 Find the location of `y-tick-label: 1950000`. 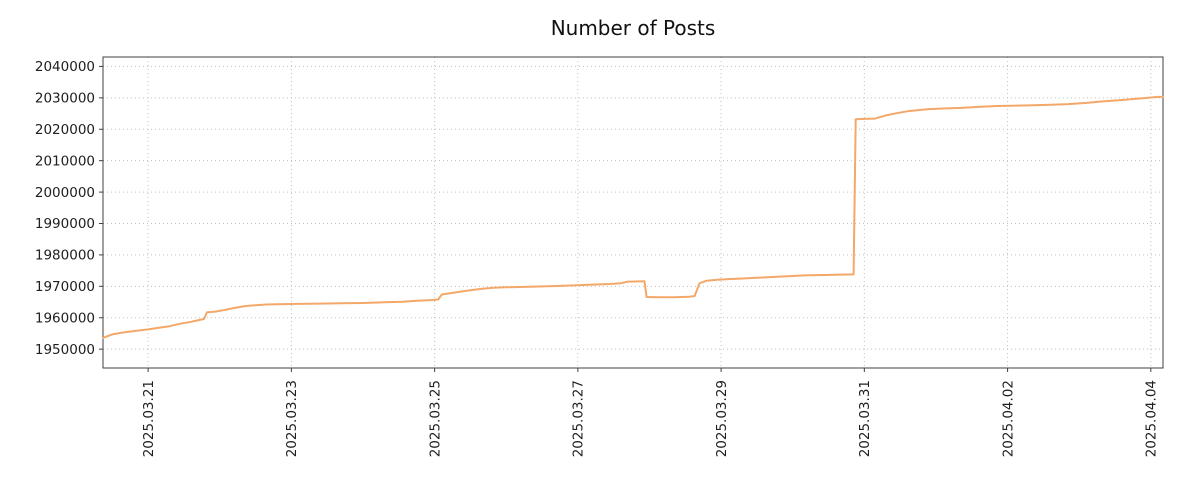

y-tick-label: 1950000 is located at coordinates (65, 350).